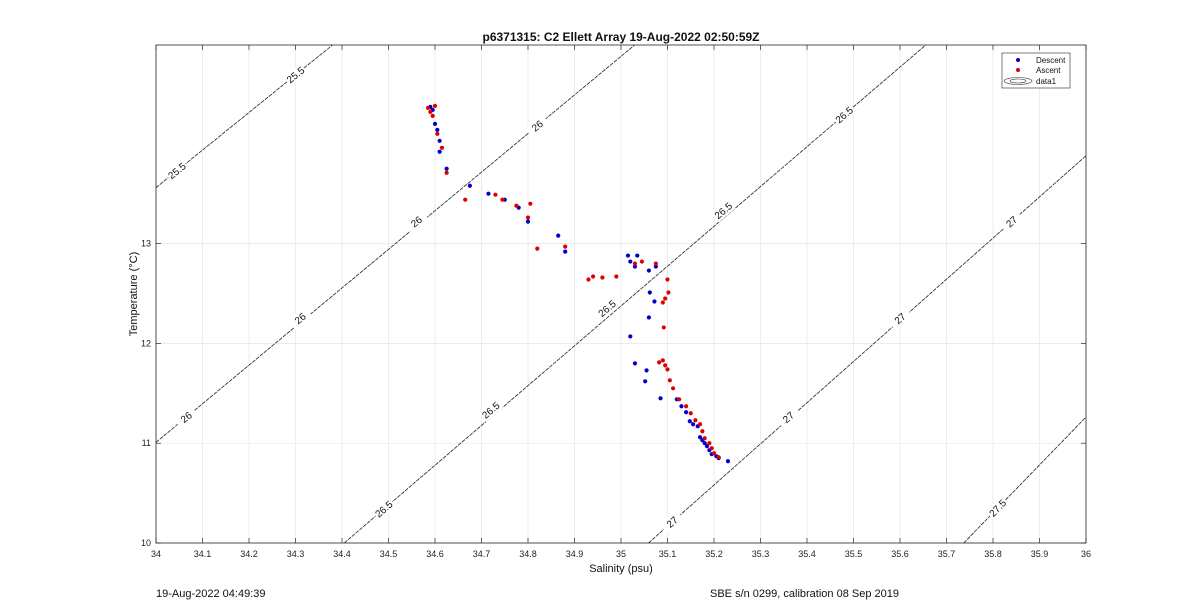 This screenshot has width=1200, height=611. What do you see at coordinates (342, 554) in the screenshot?
I see `x-tick-label: 34.4` at bounding box center [342, 554].